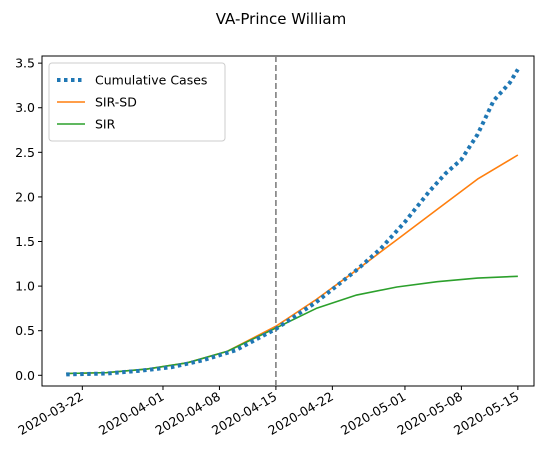 This screenshot has width=547, height=456. What do you see at coordinates (25, 63) in the screenshot?
I see `y-tick-label: 3.5` at bounding box center [25, 63].